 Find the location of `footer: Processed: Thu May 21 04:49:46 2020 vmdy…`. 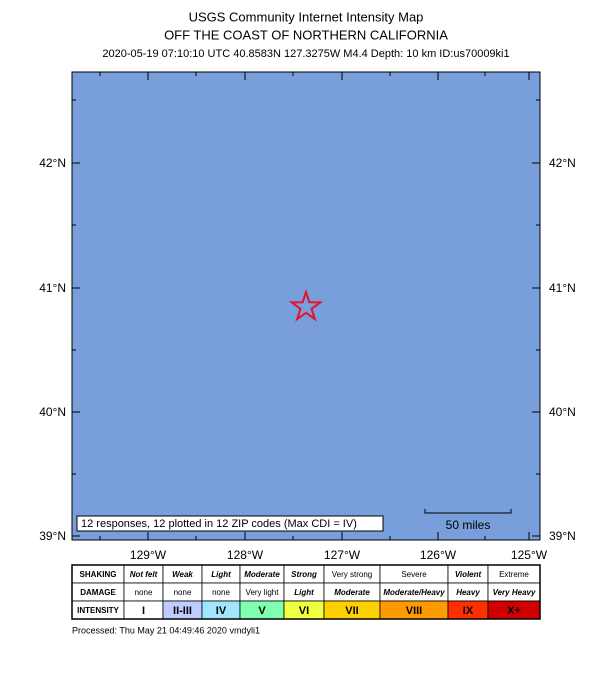

footer: Processed: Thu May 21 04:49:46 2020 vmdy… is located at coordinates (166, 630).